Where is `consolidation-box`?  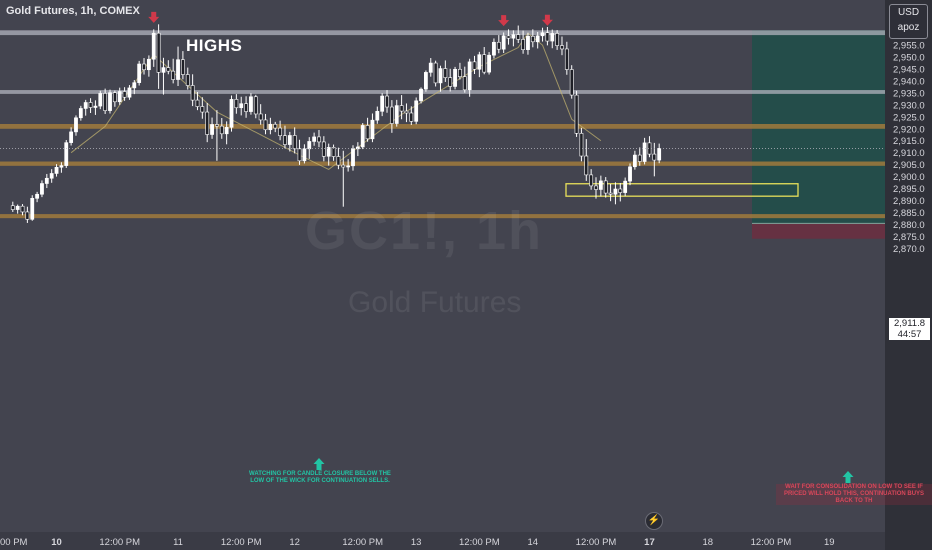
consolidation-box is located at coordinates (682, 190).